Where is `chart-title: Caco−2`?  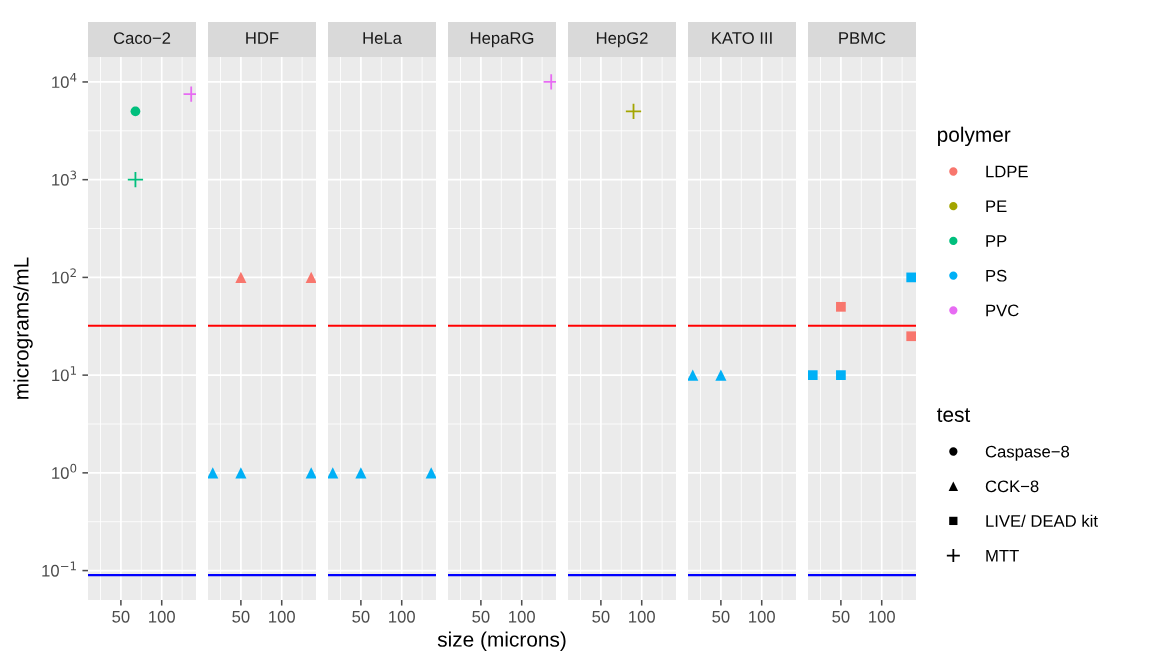
chart-title: Caco−2 is located at coordinates (142, 38).